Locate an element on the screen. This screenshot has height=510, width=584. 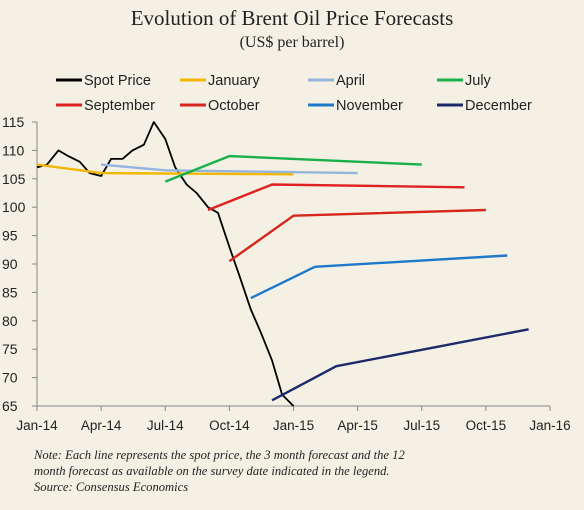
x-tick-label: Apr-14 is located at coordinates (101, 425).